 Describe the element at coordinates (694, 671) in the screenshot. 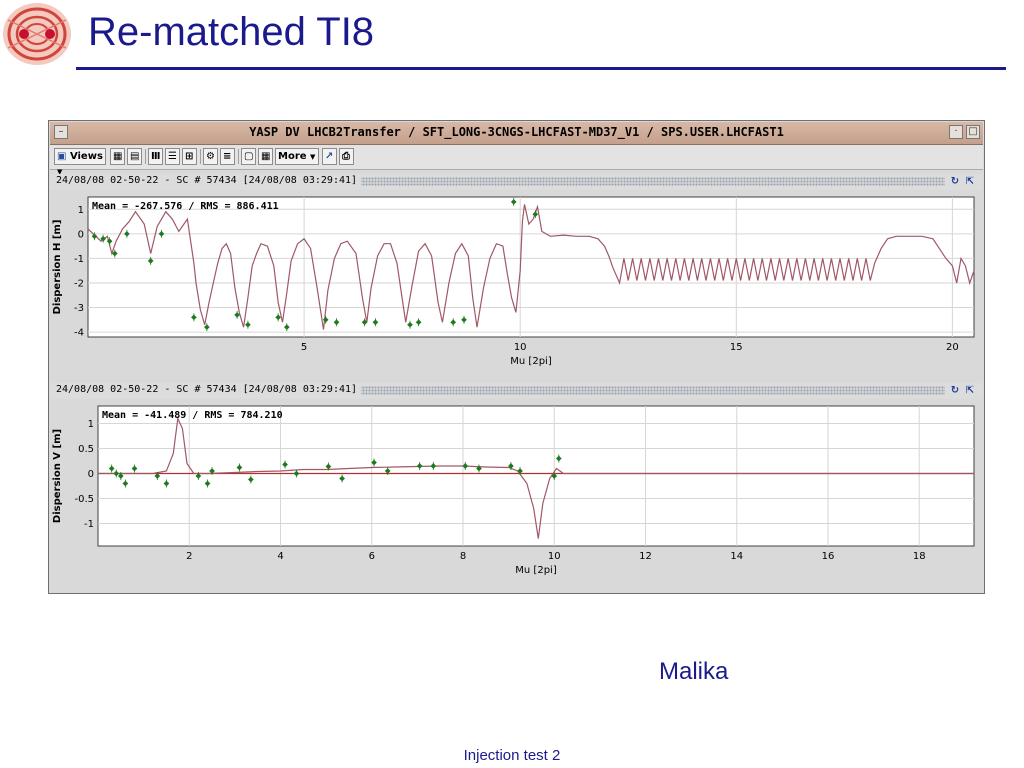

I see `author-name: Malika` at that location.